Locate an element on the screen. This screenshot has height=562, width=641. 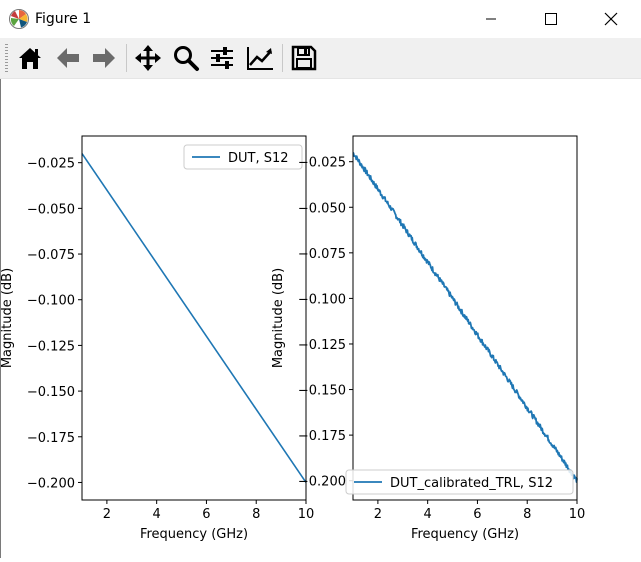
back-button is located at coordinates (68, 58).